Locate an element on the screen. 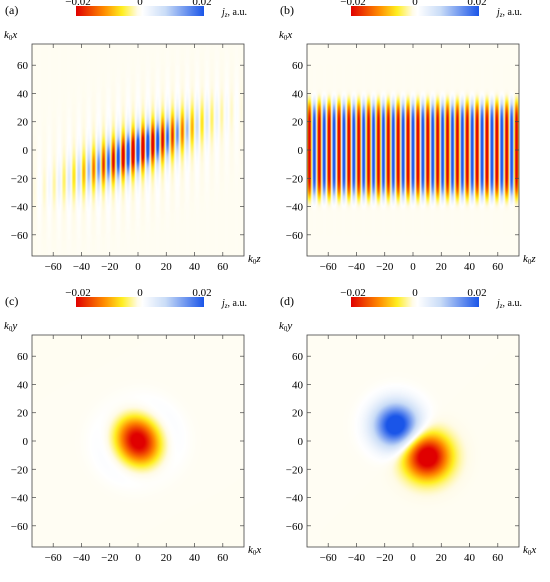 The width and height of the screenshot is (550, 582). panel-label: (a) is located at coordinates (11, 10).